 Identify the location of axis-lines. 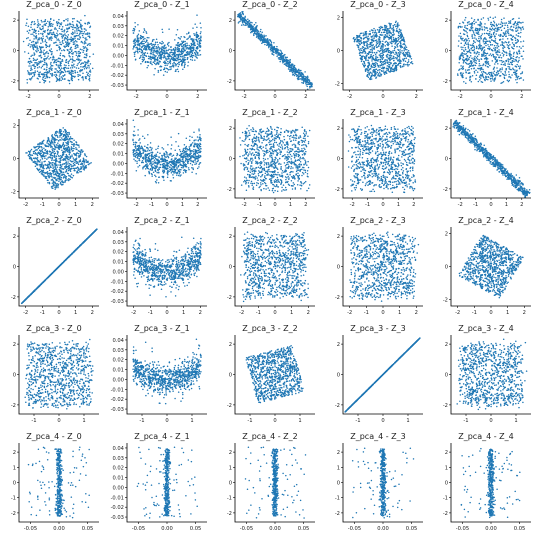
(490, 51).